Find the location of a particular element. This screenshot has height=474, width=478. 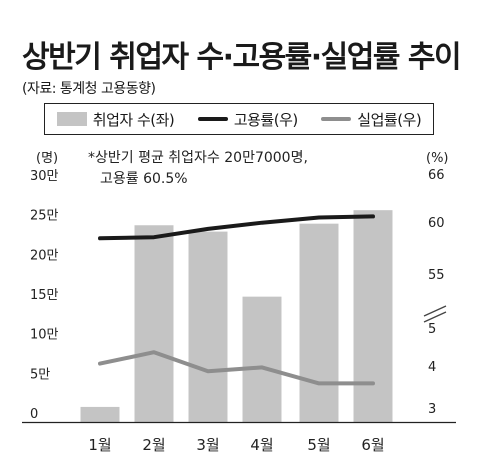

legend-swatch-unemployment is located at coordinates (336, 119).